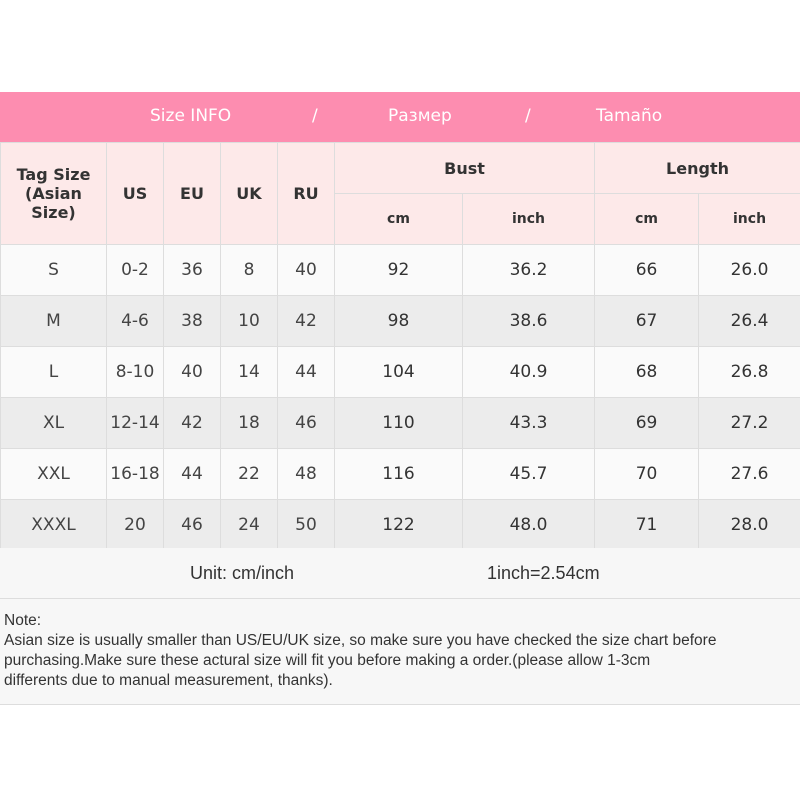 The width and height of the screenshot is (800, 800). Describe the element at coordinates (420, 116) in the screenshot. I see `title-ru: Размер` at that location.